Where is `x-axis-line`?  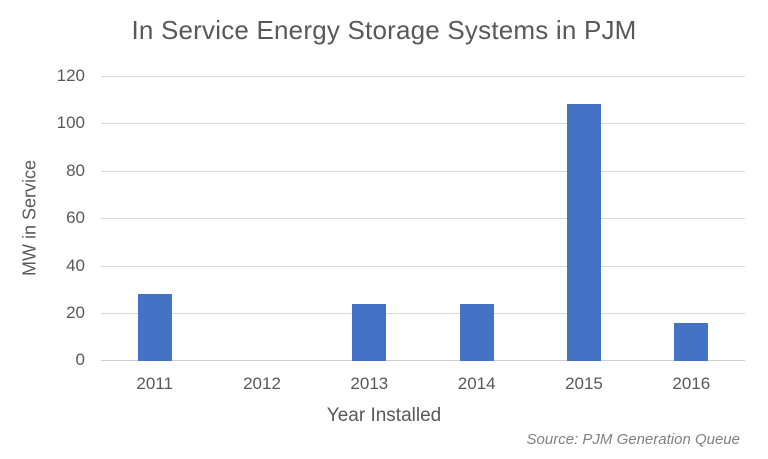
x-axis-line is located at coordinates (423, 360).